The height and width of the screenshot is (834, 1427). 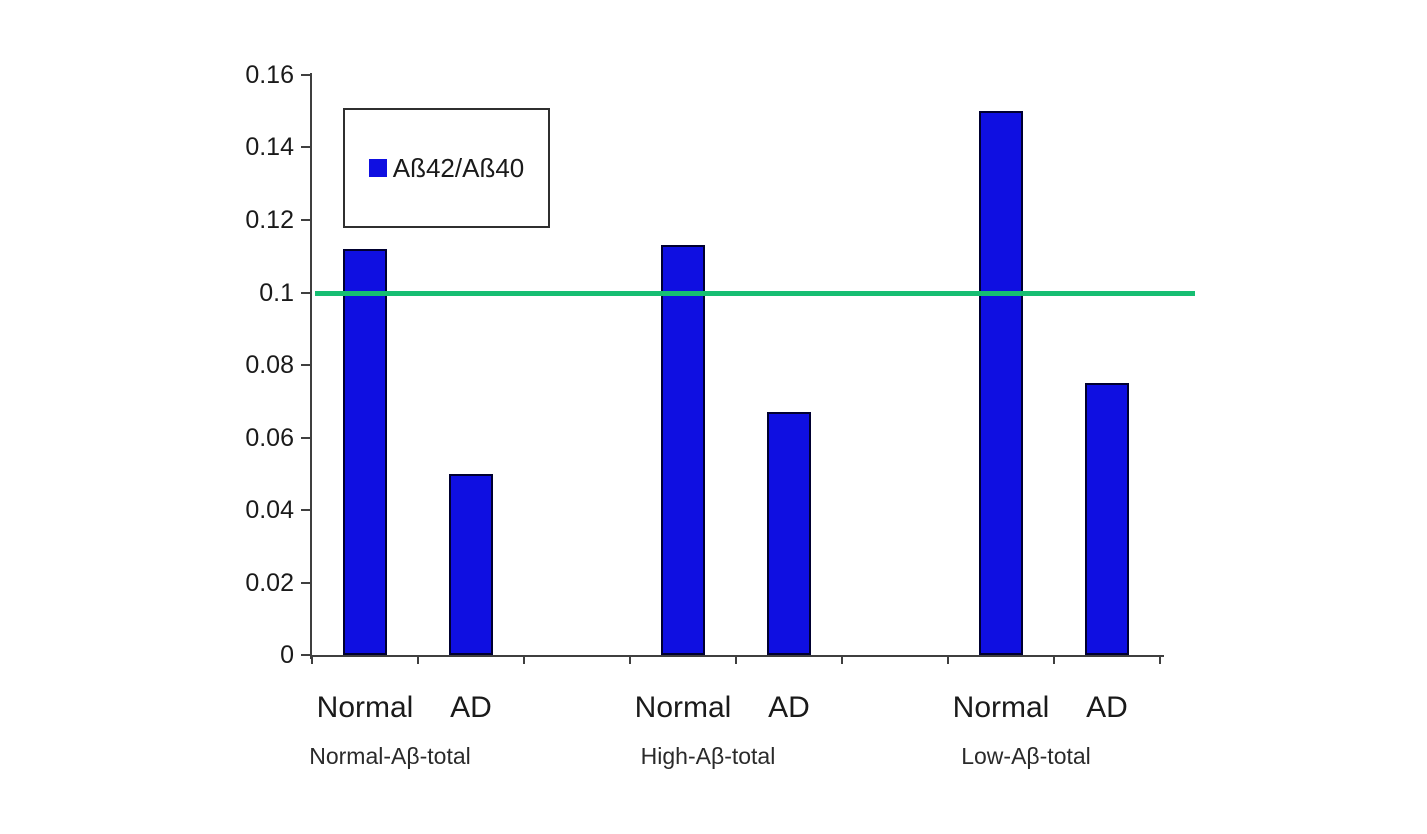 I want to click on legend-box: Aß42/Aß40, so click(x=446, y=168).